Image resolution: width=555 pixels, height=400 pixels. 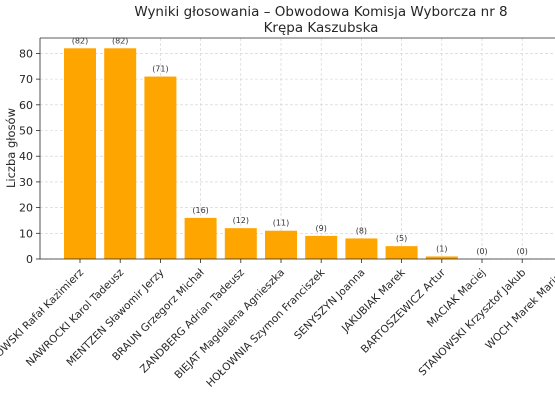 What do you see at coordinates (11, 148) in the screenshot?
I see `y-axis-label: Liczba głosów` at bounding box center [11, 148].